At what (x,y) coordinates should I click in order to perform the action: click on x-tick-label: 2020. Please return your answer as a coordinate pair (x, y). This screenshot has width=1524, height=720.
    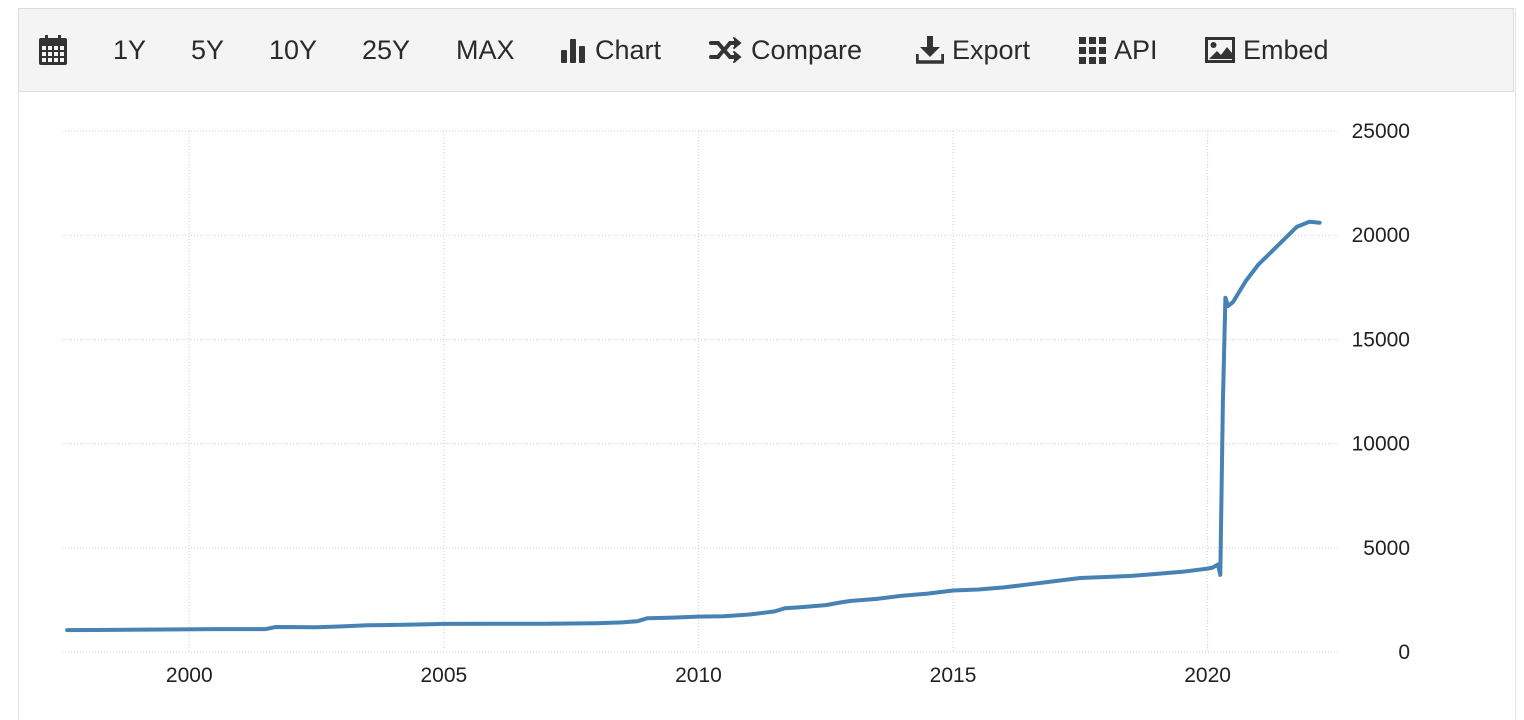
    Looking at the image, I should click on (1207, 675).